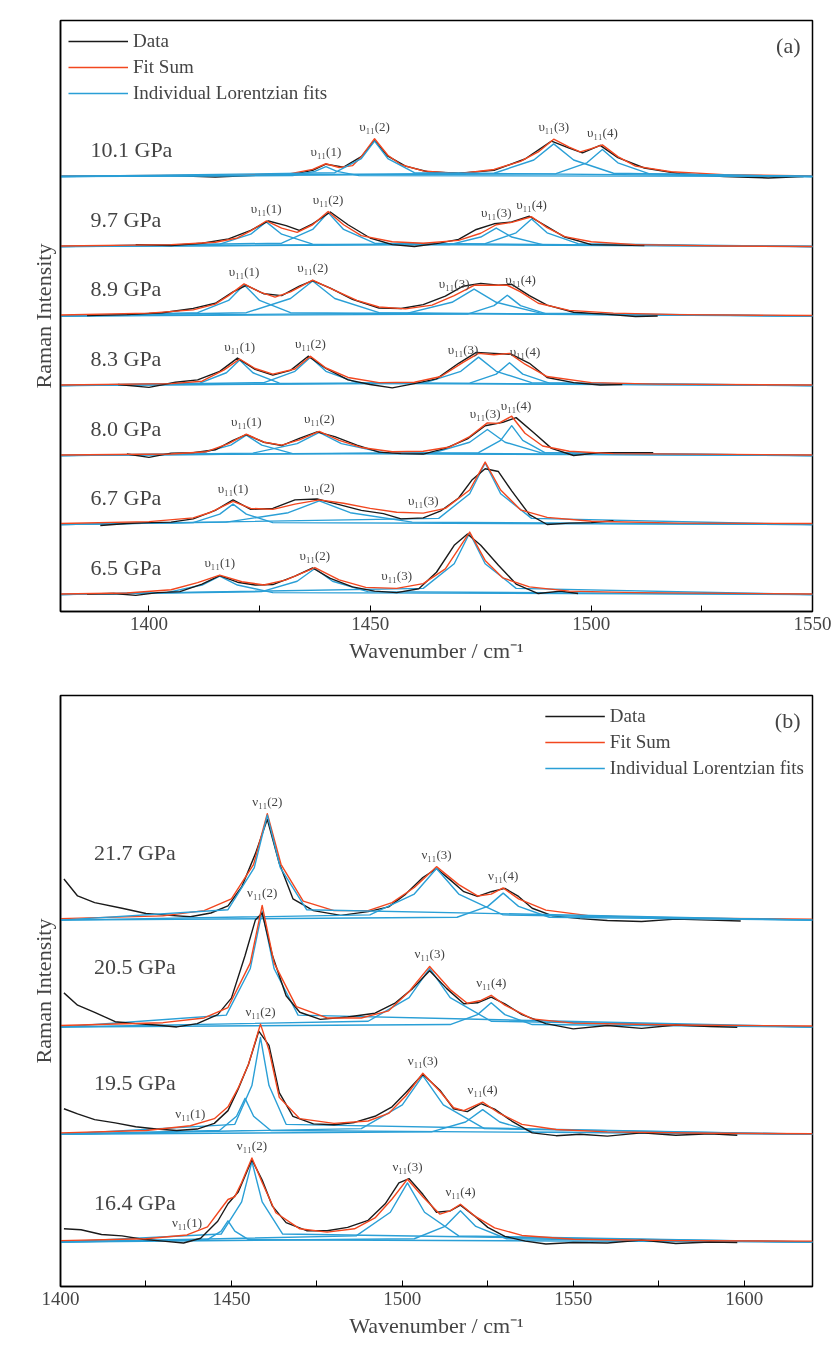 Image resolution: width=840 pixels, height=1350 pixels. What do you see at coordinates (126, 220) in the screenshot?
I see `annotation: 9.7 GPa` at bounding box center [126, 220].